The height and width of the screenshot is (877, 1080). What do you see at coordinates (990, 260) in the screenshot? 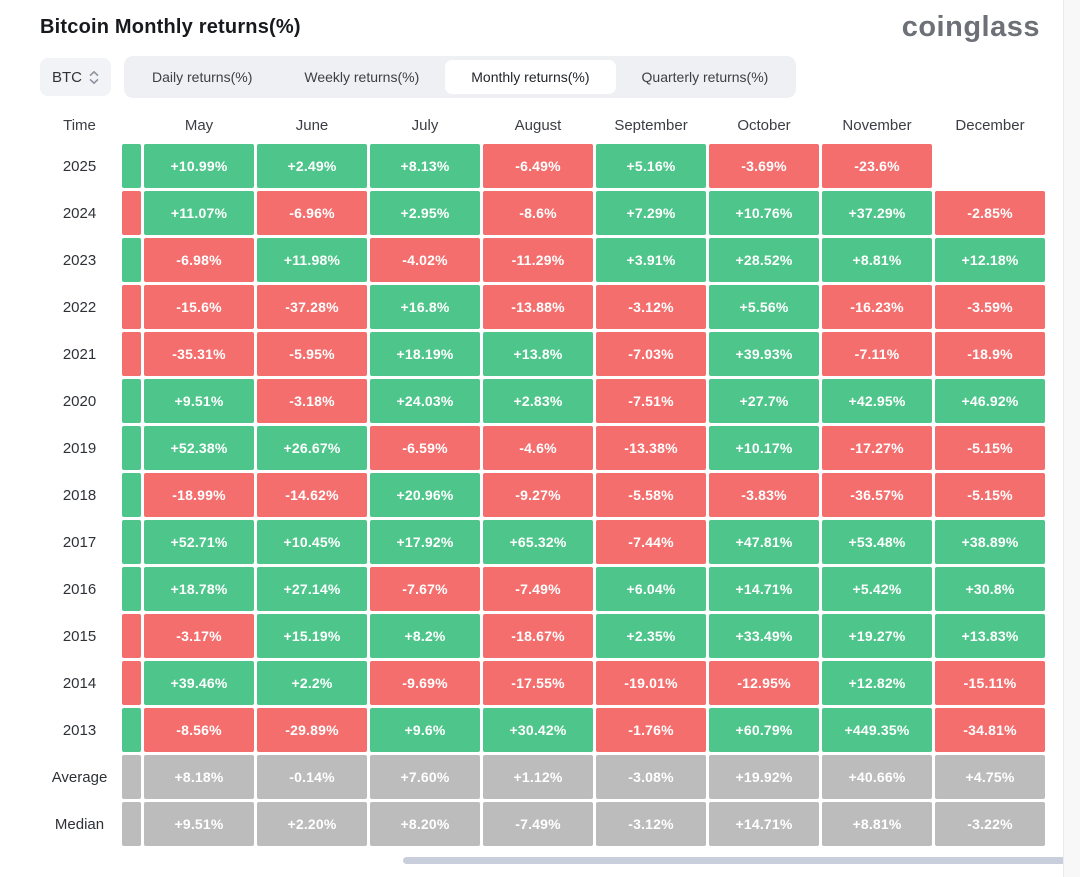
I see `return-cell: +12.18%` at bounding box center [990, 260].